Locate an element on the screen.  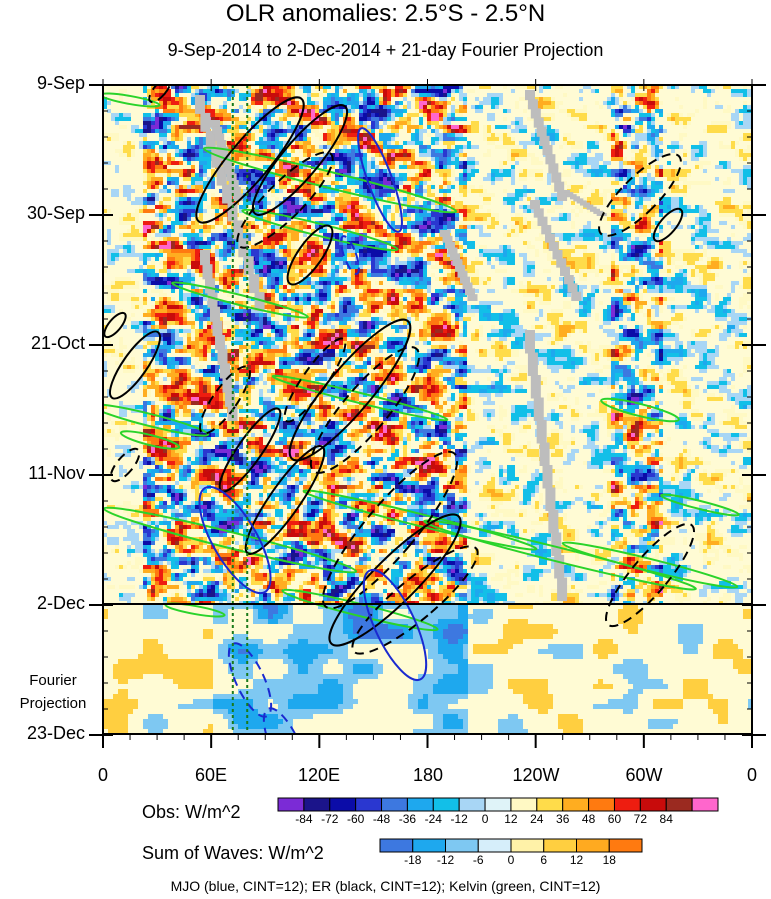
colorbar-tick: 18 is located at coordinates (609, 860).